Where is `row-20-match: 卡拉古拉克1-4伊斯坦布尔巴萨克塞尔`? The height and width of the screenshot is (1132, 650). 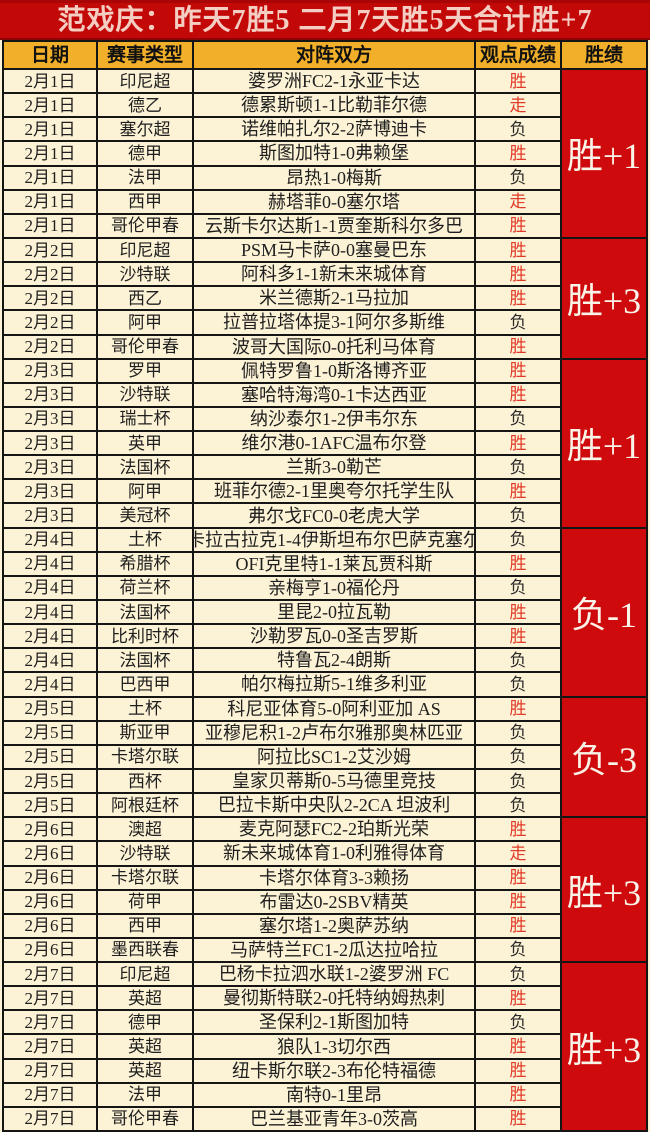
row-20-match: 卡拉古拉克1-4伊斯坦布尔巴萨克塞尔 is located at coordinates (334, 539).